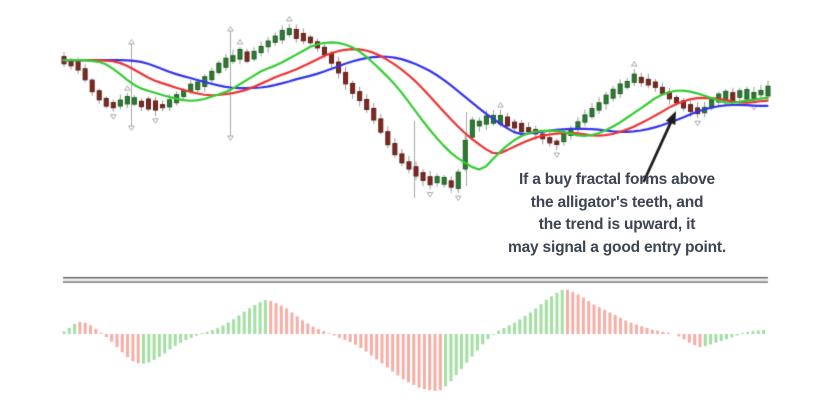  What do you see at coordinates (617, 179) in the screenshot?
I see `annotation-line-1: If a buy fractal forms above` at bounding box center [617, 179].